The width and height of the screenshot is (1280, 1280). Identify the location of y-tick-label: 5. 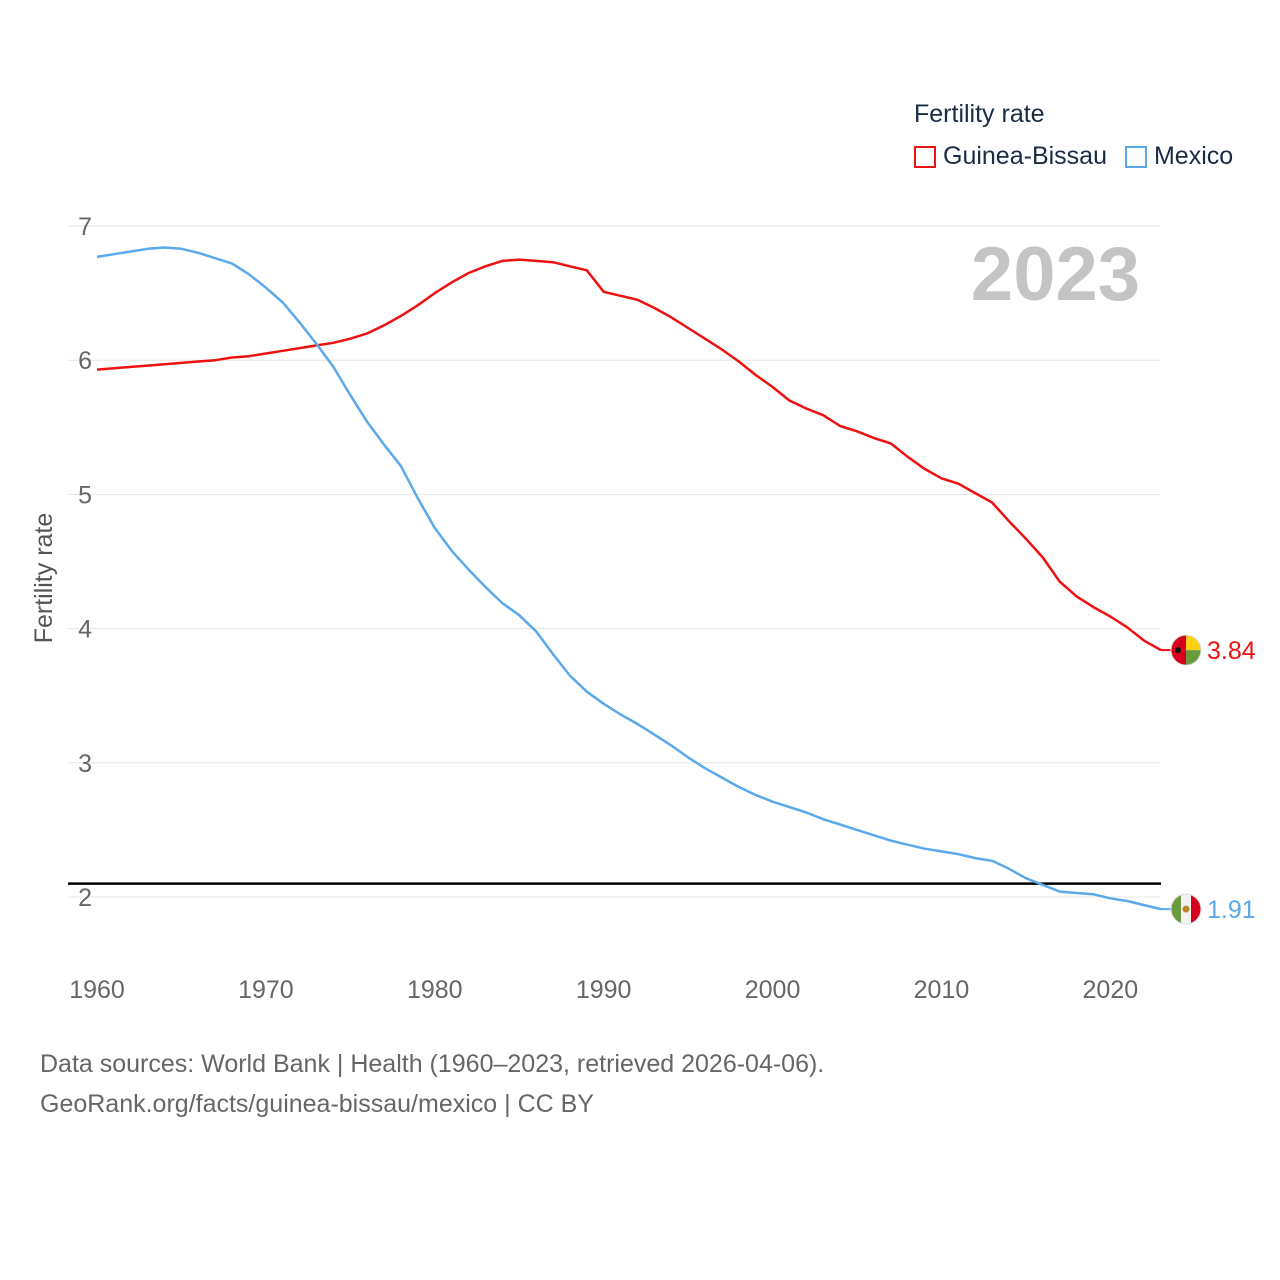
(85, 495).